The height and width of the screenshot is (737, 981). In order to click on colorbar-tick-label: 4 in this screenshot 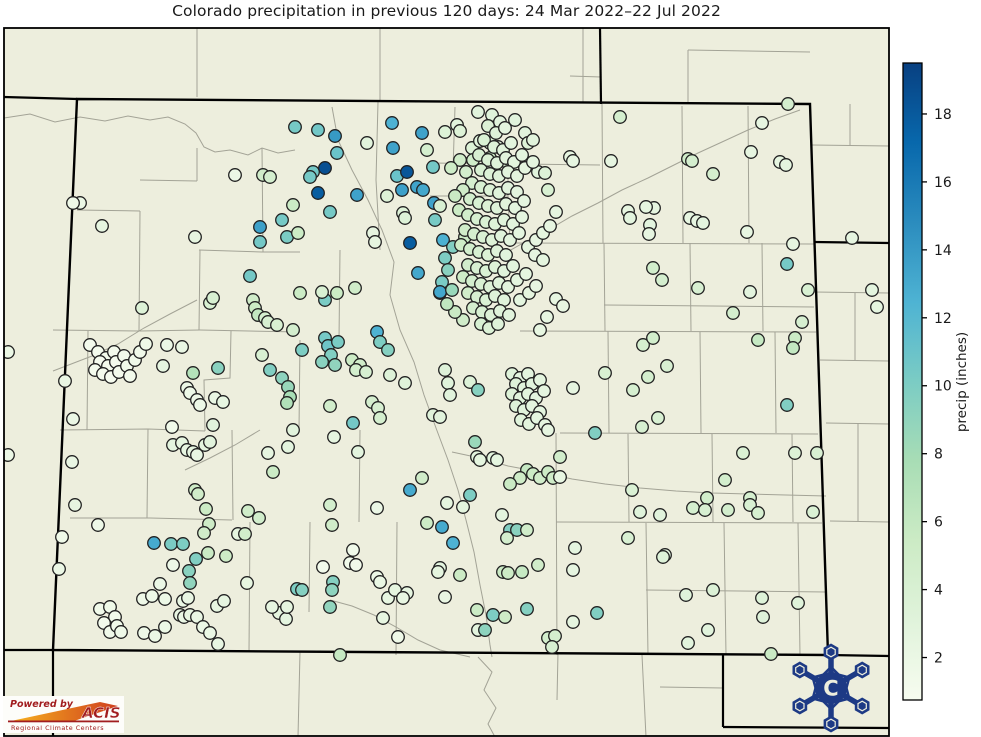, I will do `click(938, 591)`.